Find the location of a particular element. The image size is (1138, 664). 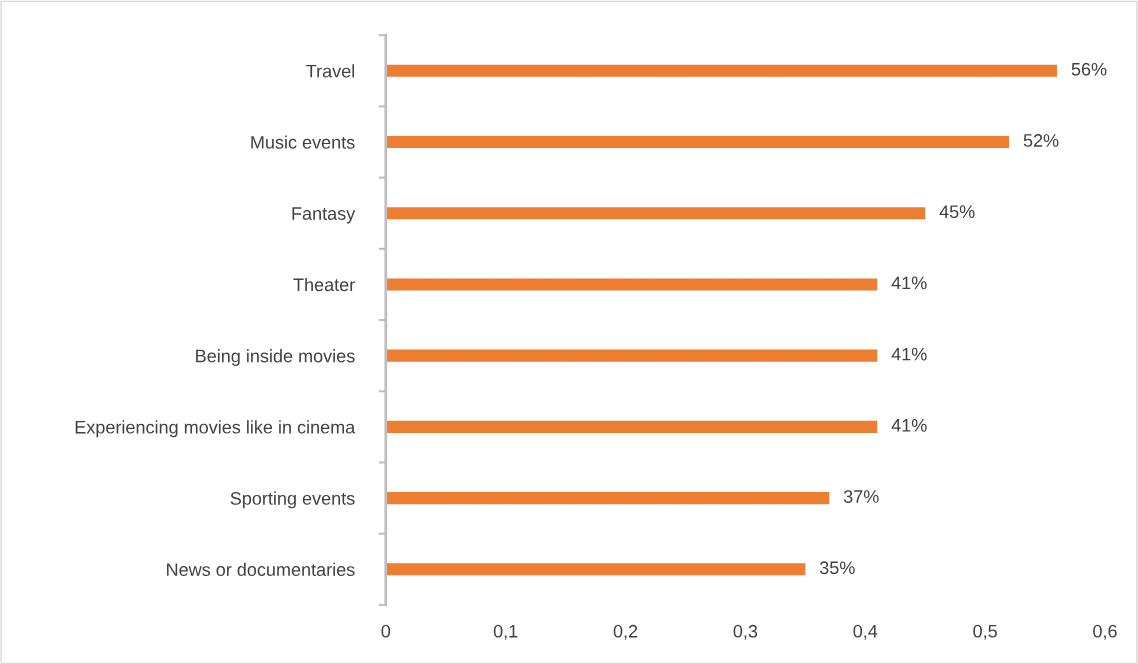

data-label: 52% is located at coordinates (1041, 140).